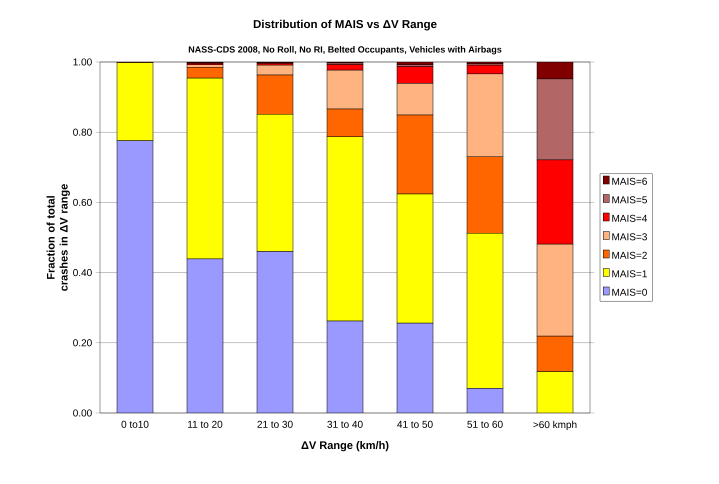 Image resolution: width=719 pixels, height=484 pixels. Describe the element at coordinates (345, 25) in the screenshot. I see `chart-title: Distribution of MAIS vs ΔV Range` at that location.